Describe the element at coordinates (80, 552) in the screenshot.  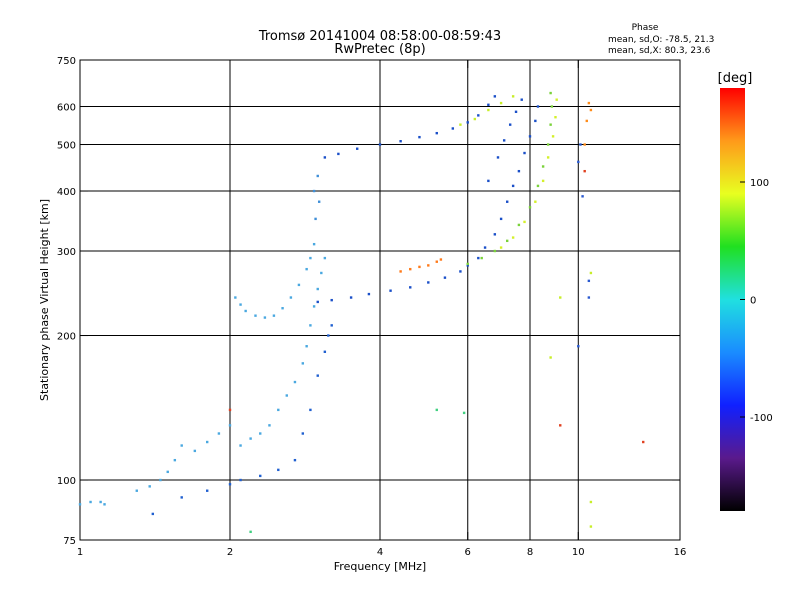
I see `x-tick-label: 1` at that location.